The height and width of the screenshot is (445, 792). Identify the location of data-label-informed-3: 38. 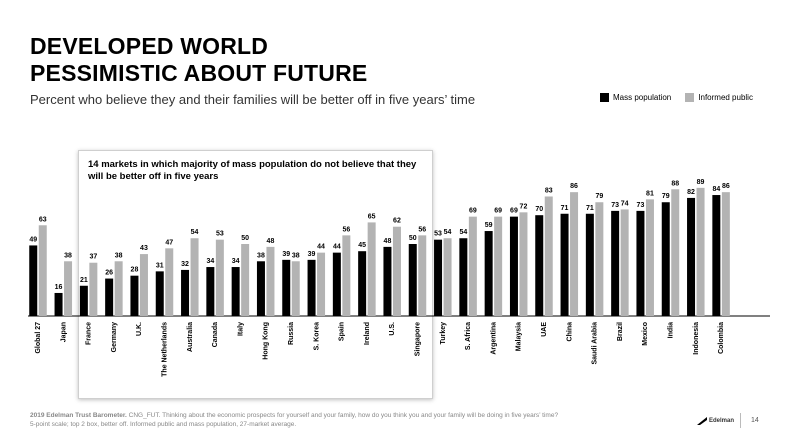
(119, 255).